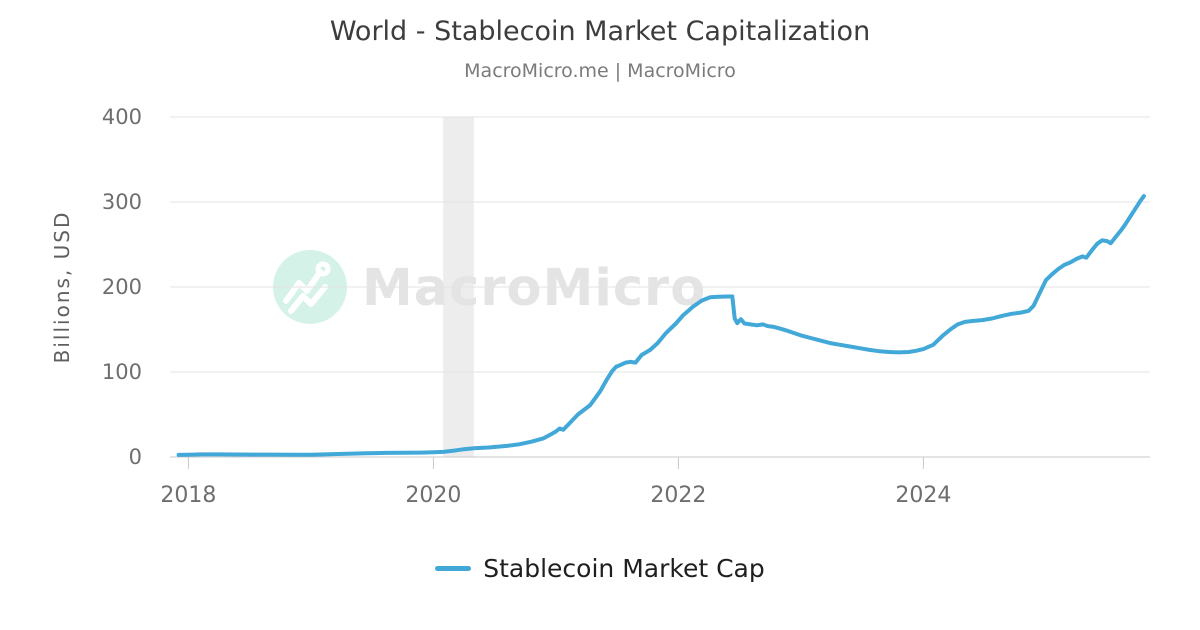 Image resolution: width=1200 pixels, height=630 pixels. What do you see at coordinates (121, 117) in the screenshot?
I see `y-tick-label: 400` at bounding box center [121, 117].